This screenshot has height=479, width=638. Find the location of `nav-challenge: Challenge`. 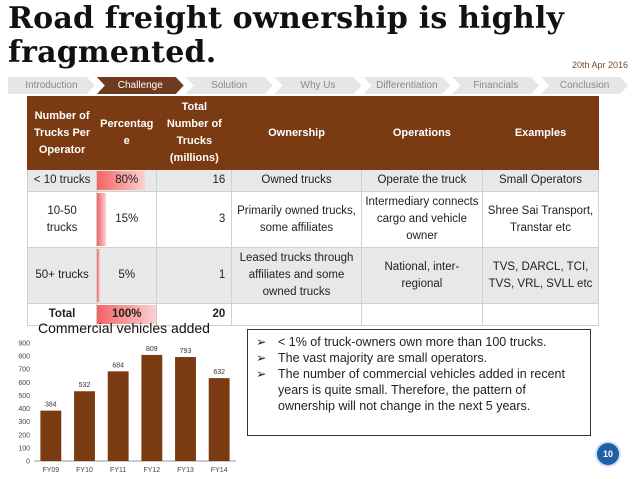

nav-challenge: Challenge is located at coordinates (140, 85).